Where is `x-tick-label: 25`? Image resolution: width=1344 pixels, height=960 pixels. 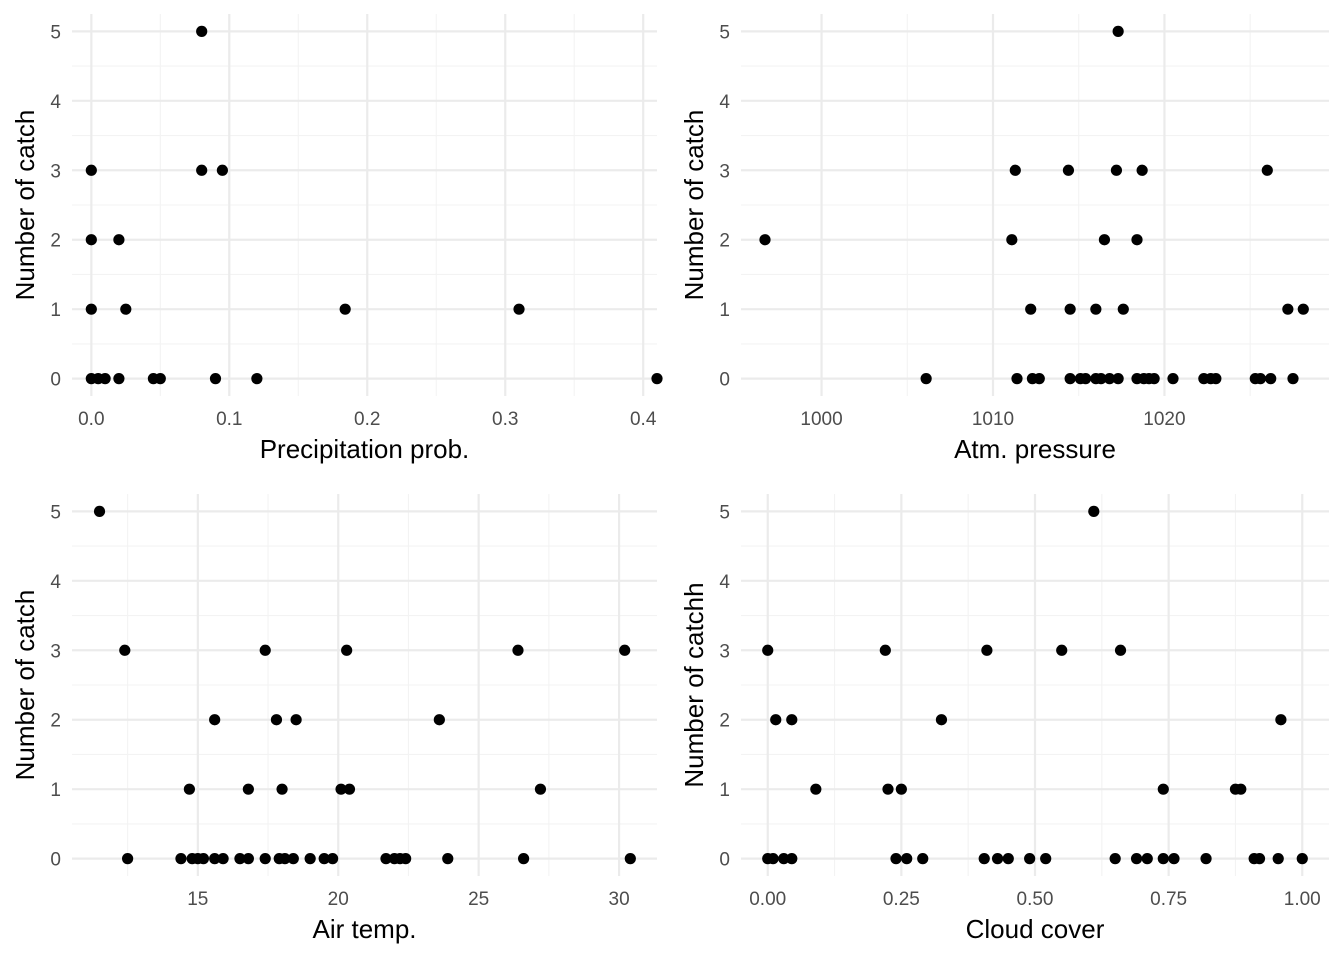 x-tick-label: 25 is located at coordinates (478, 899).